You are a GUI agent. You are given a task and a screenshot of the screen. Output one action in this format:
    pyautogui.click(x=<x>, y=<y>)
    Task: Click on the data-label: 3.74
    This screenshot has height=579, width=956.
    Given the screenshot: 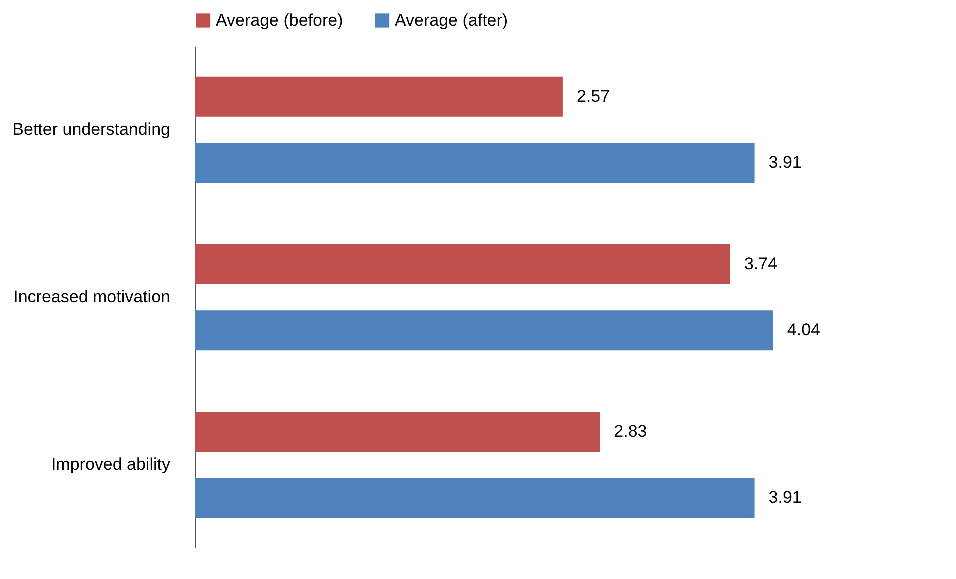 What is the action you would take?
    pyautogui.click(x=761, y=264)
    